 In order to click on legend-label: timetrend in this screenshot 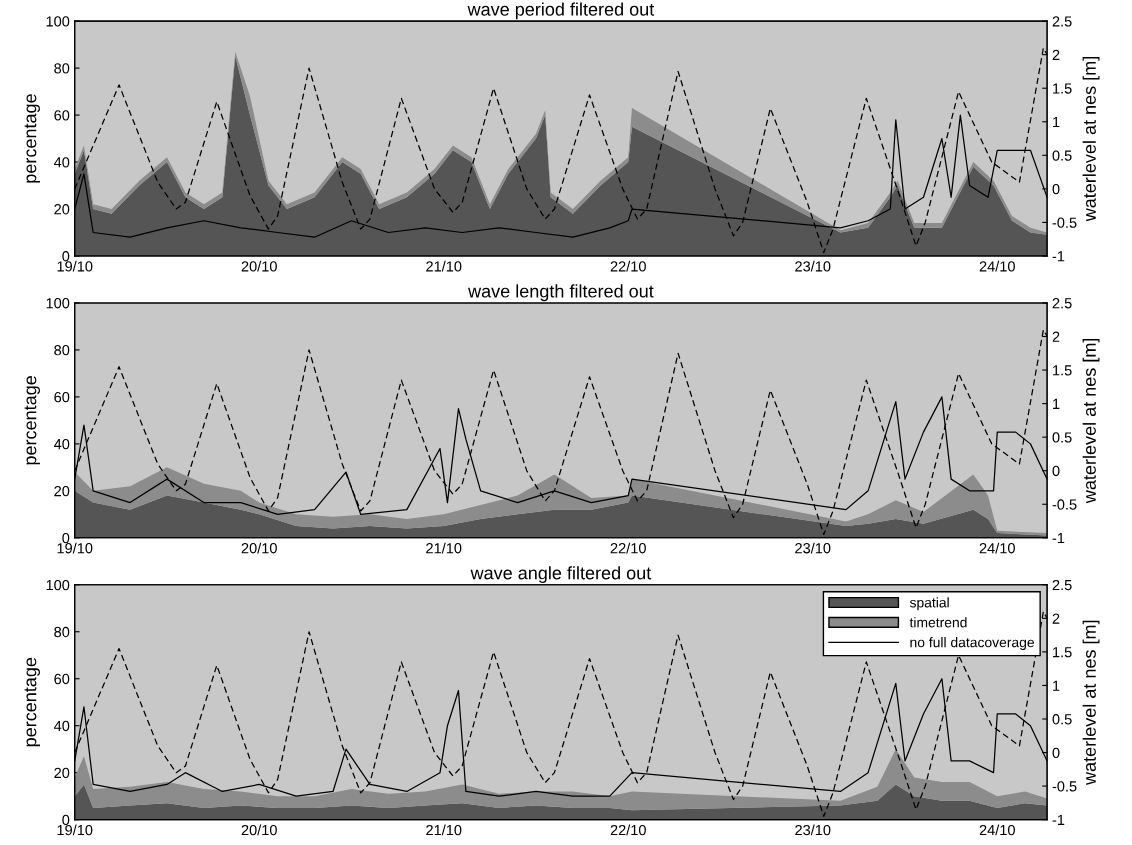, I will do `click(938, 622)`.